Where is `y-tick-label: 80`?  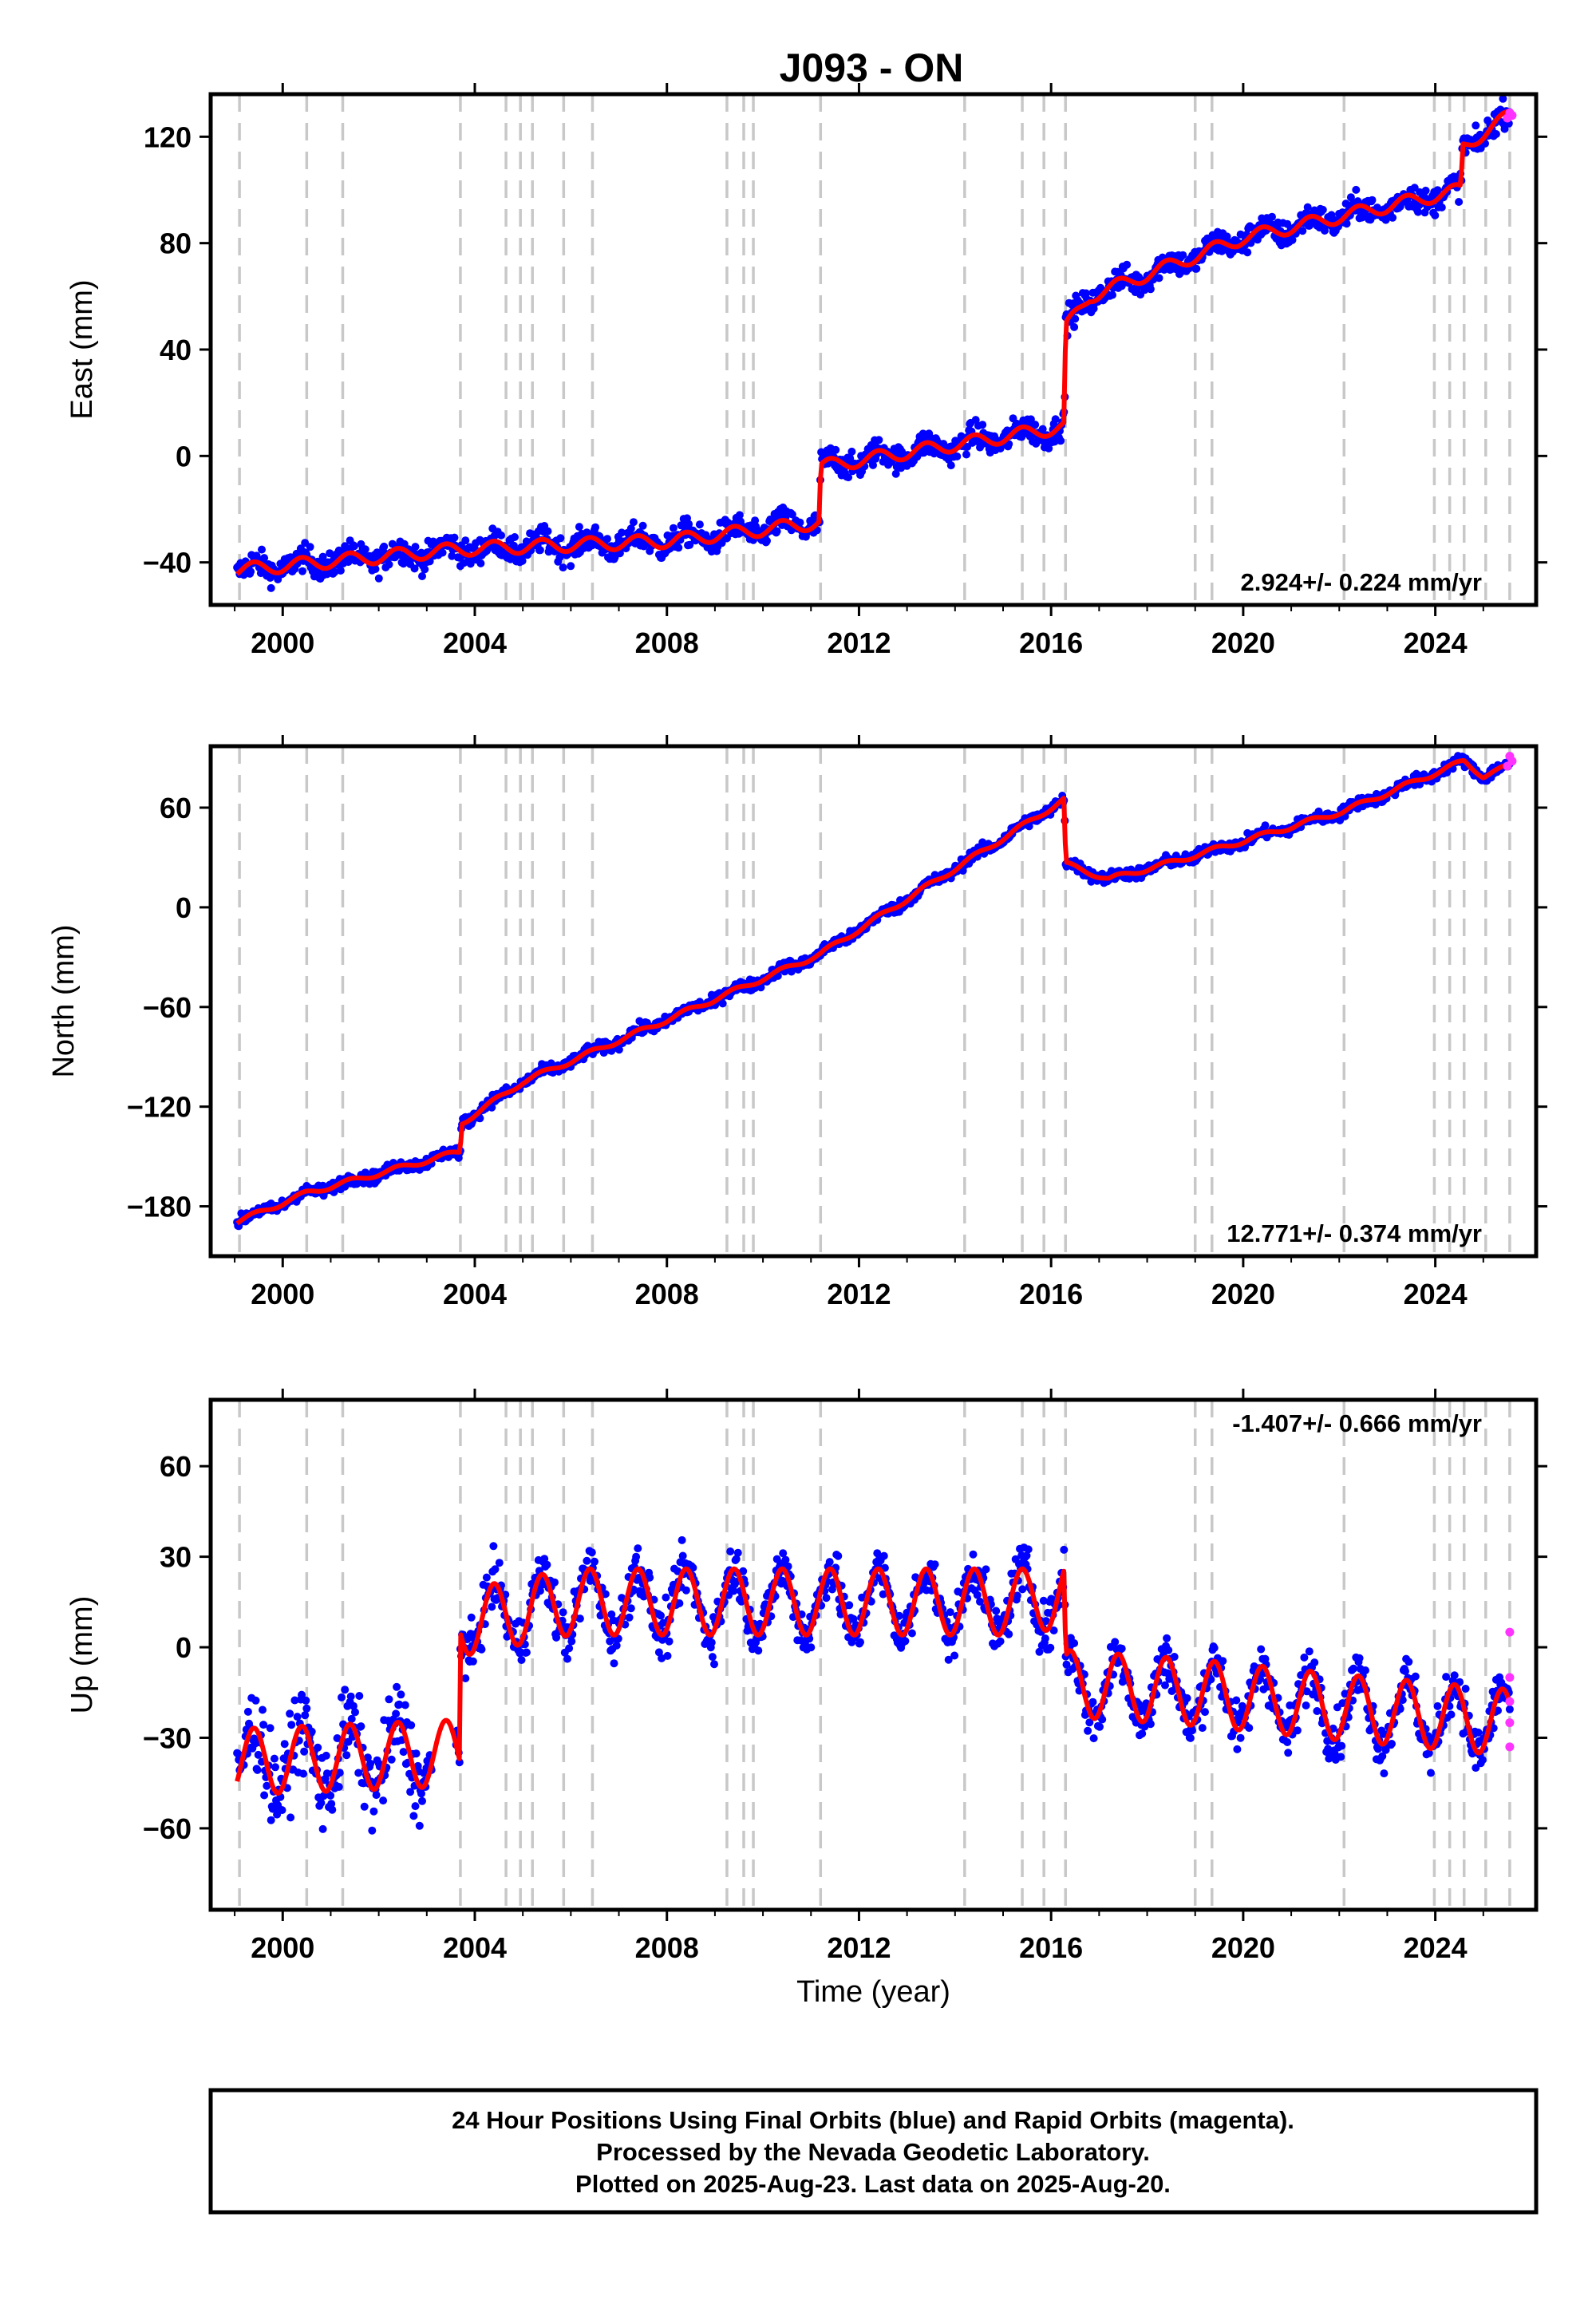
y-tick-label: 80 is located at coordinates (176, 243).